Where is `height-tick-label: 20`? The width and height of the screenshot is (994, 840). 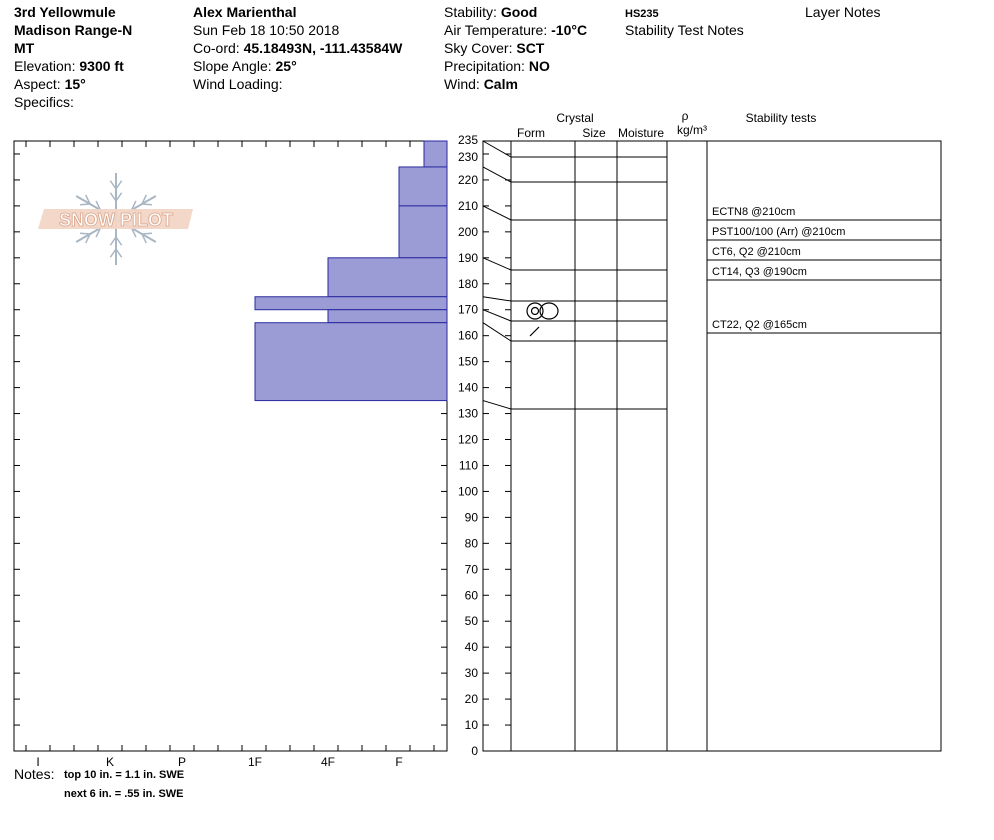 height-tick-label: 20 is located at coordinates (472, 699).